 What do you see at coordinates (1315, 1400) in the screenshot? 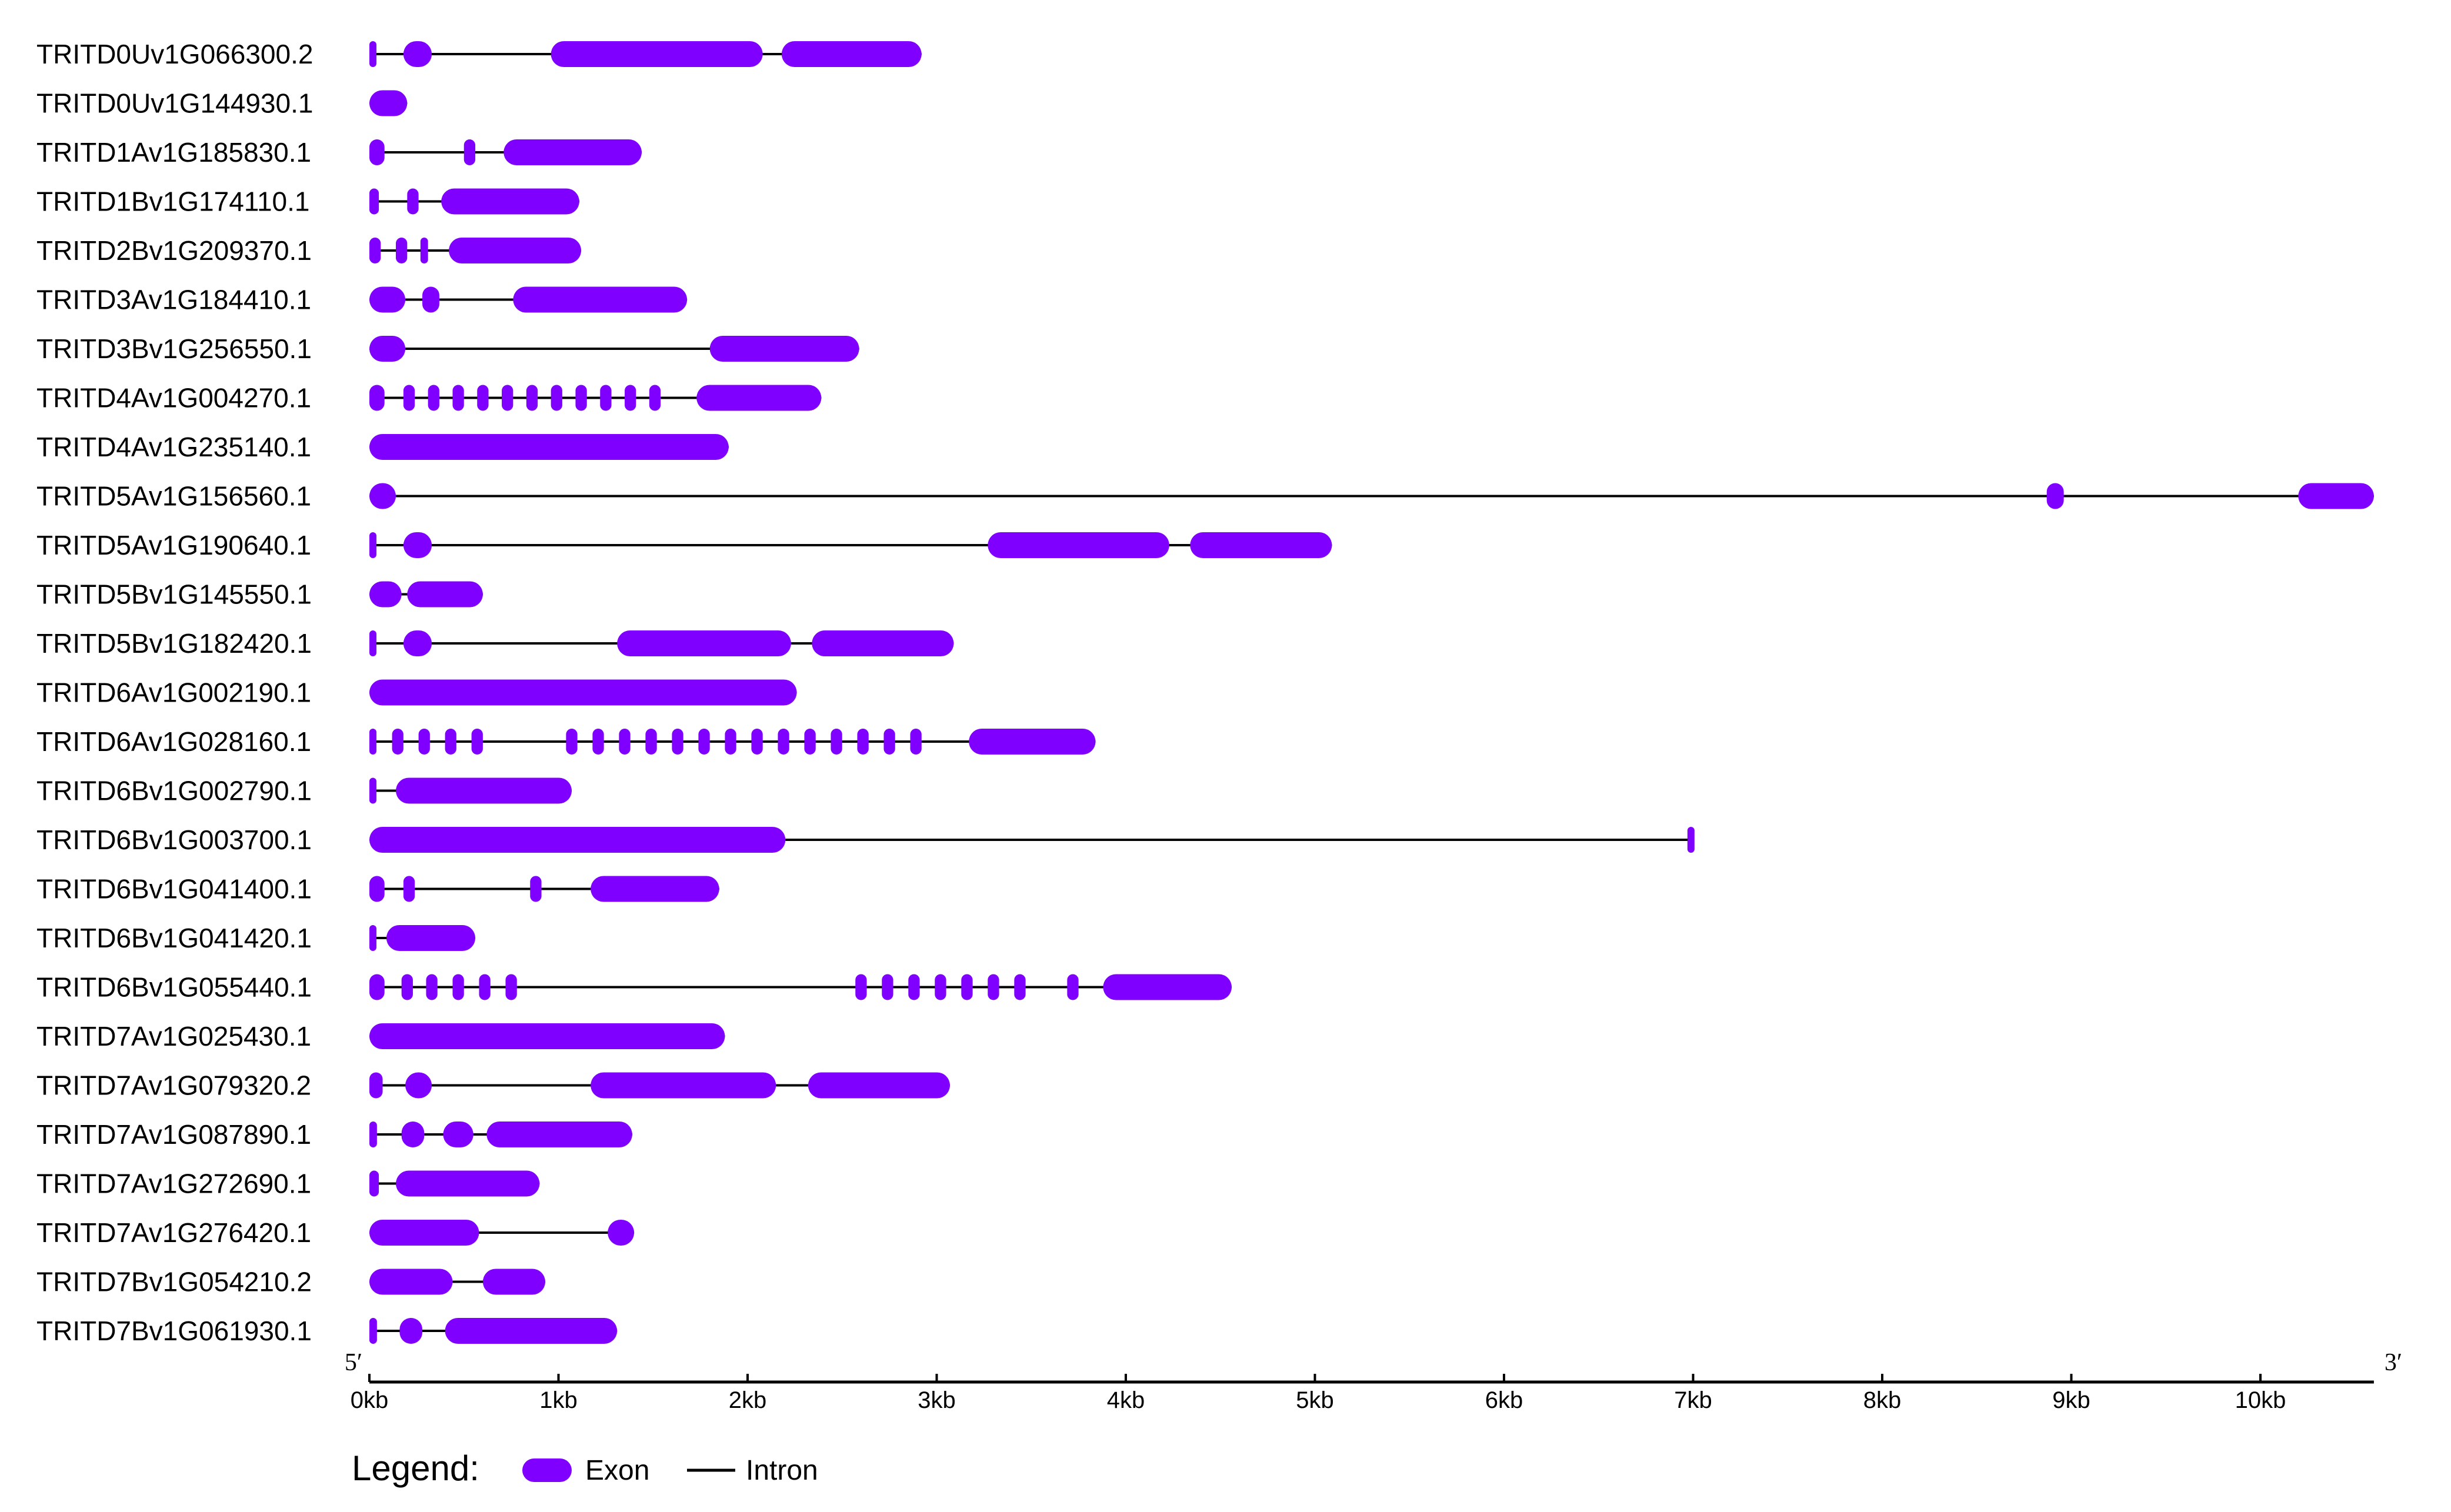
I see `tick-label: 5kb` at bounding box center [1315, 1400].